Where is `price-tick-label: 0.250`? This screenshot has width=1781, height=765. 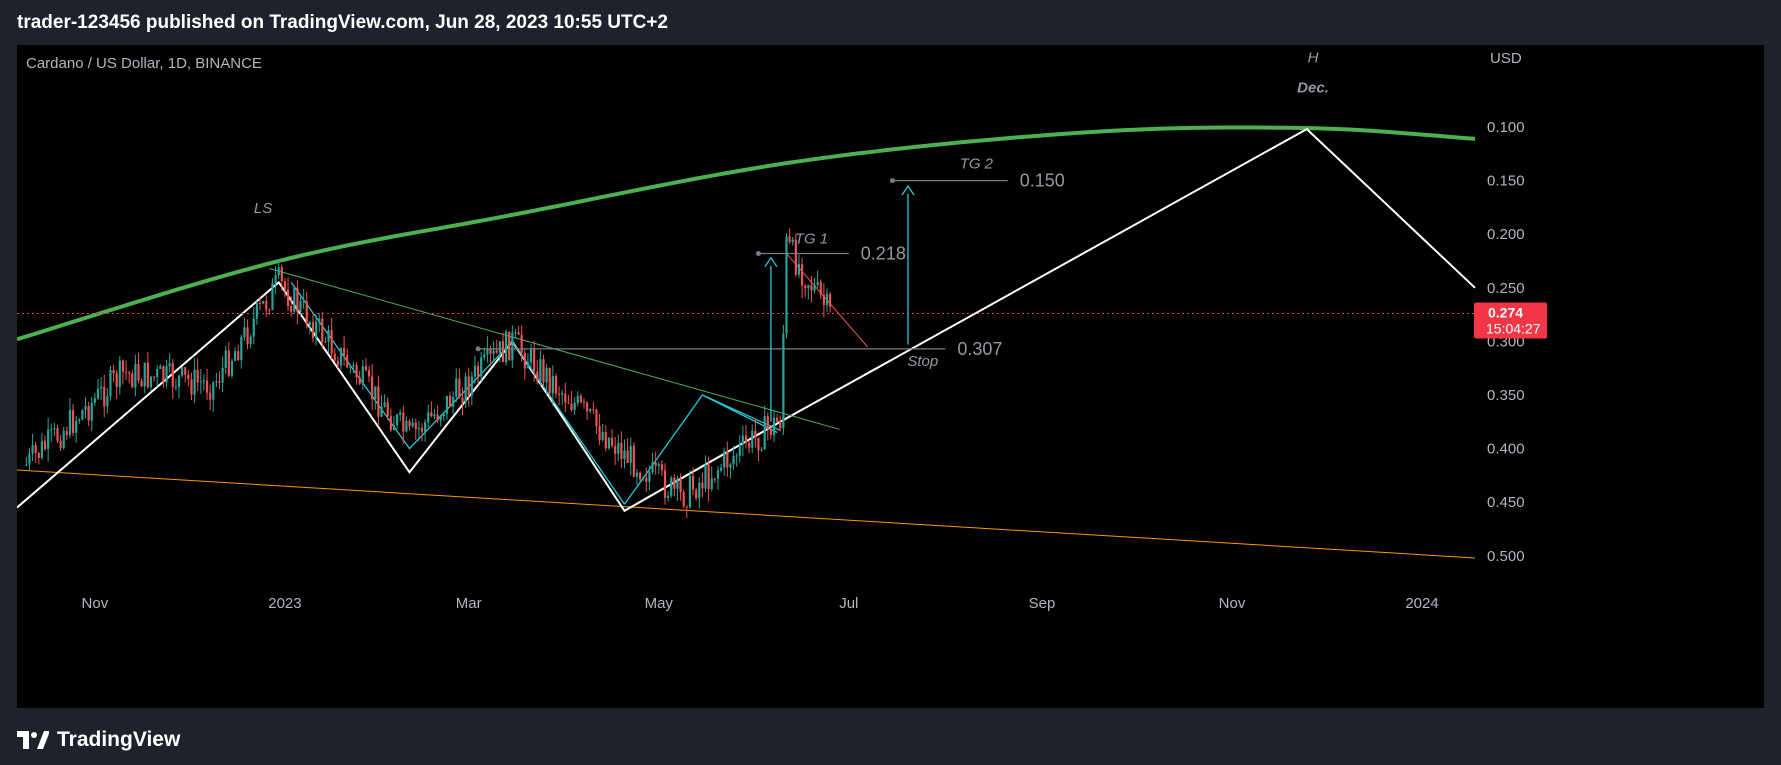 price-tick-label: 0.250 is located at coordinates (1506, 288).